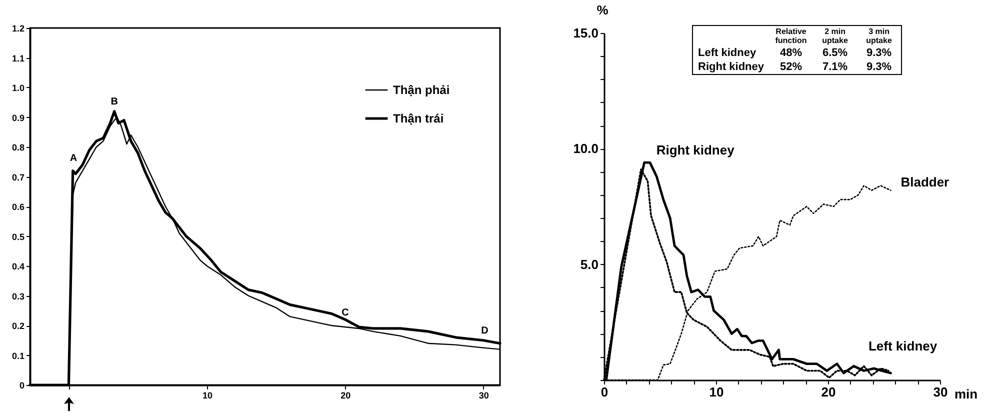 The width and height of the screenshot is (984, 417). I want to click on annotation: 3 min uptake, so click(879, 36).